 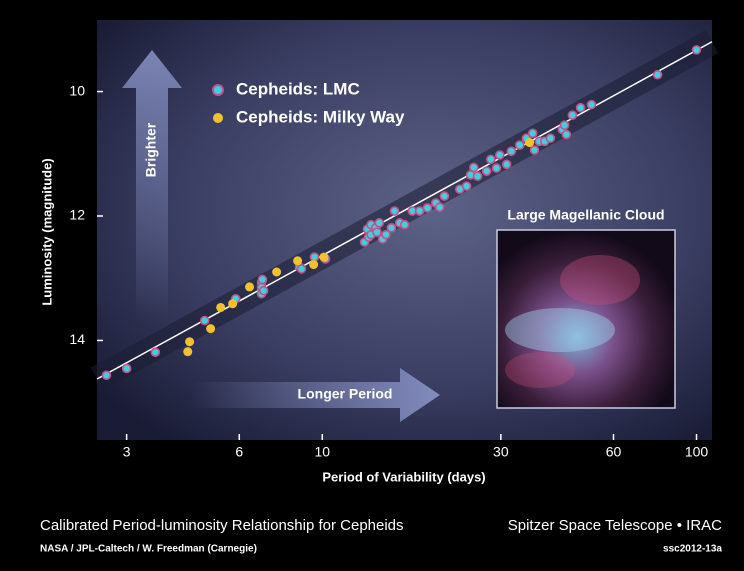 What do you see at coordinates (320, 116) in the screenshot?
I see `legend-label: Cepheids: Milky Way` at bounding box center [320, 116].